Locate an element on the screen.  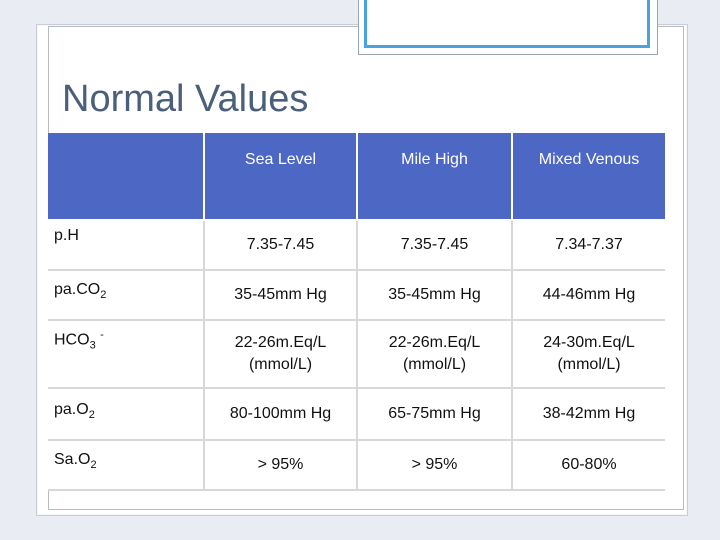
cell-text: 44-46mm Hg is located at coordinates (589, 294).